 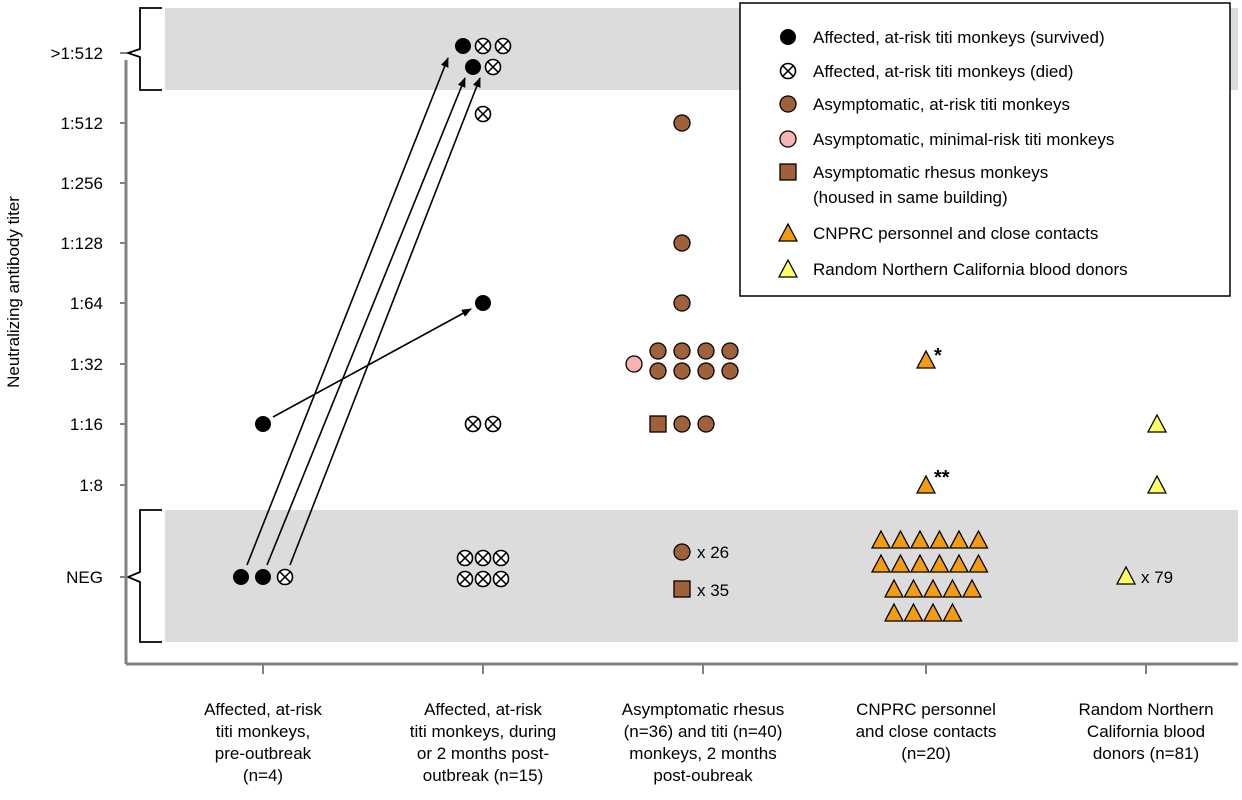 I want to click on y-tick-label: 1:32, so click(x=86, y=364).